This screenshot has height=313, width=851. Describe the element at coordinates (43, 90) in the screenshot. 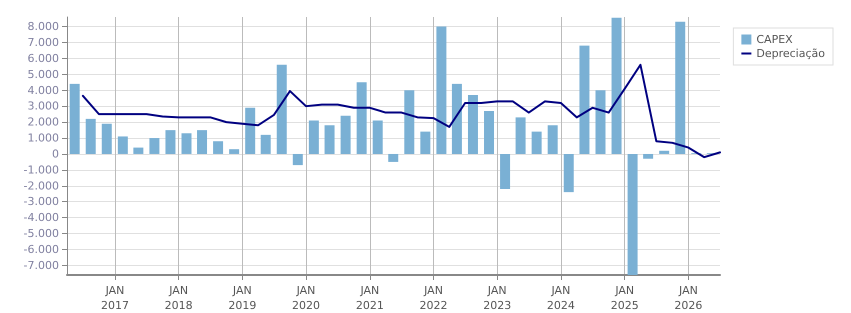

I see `y-tick-label: 4.000` at that location.